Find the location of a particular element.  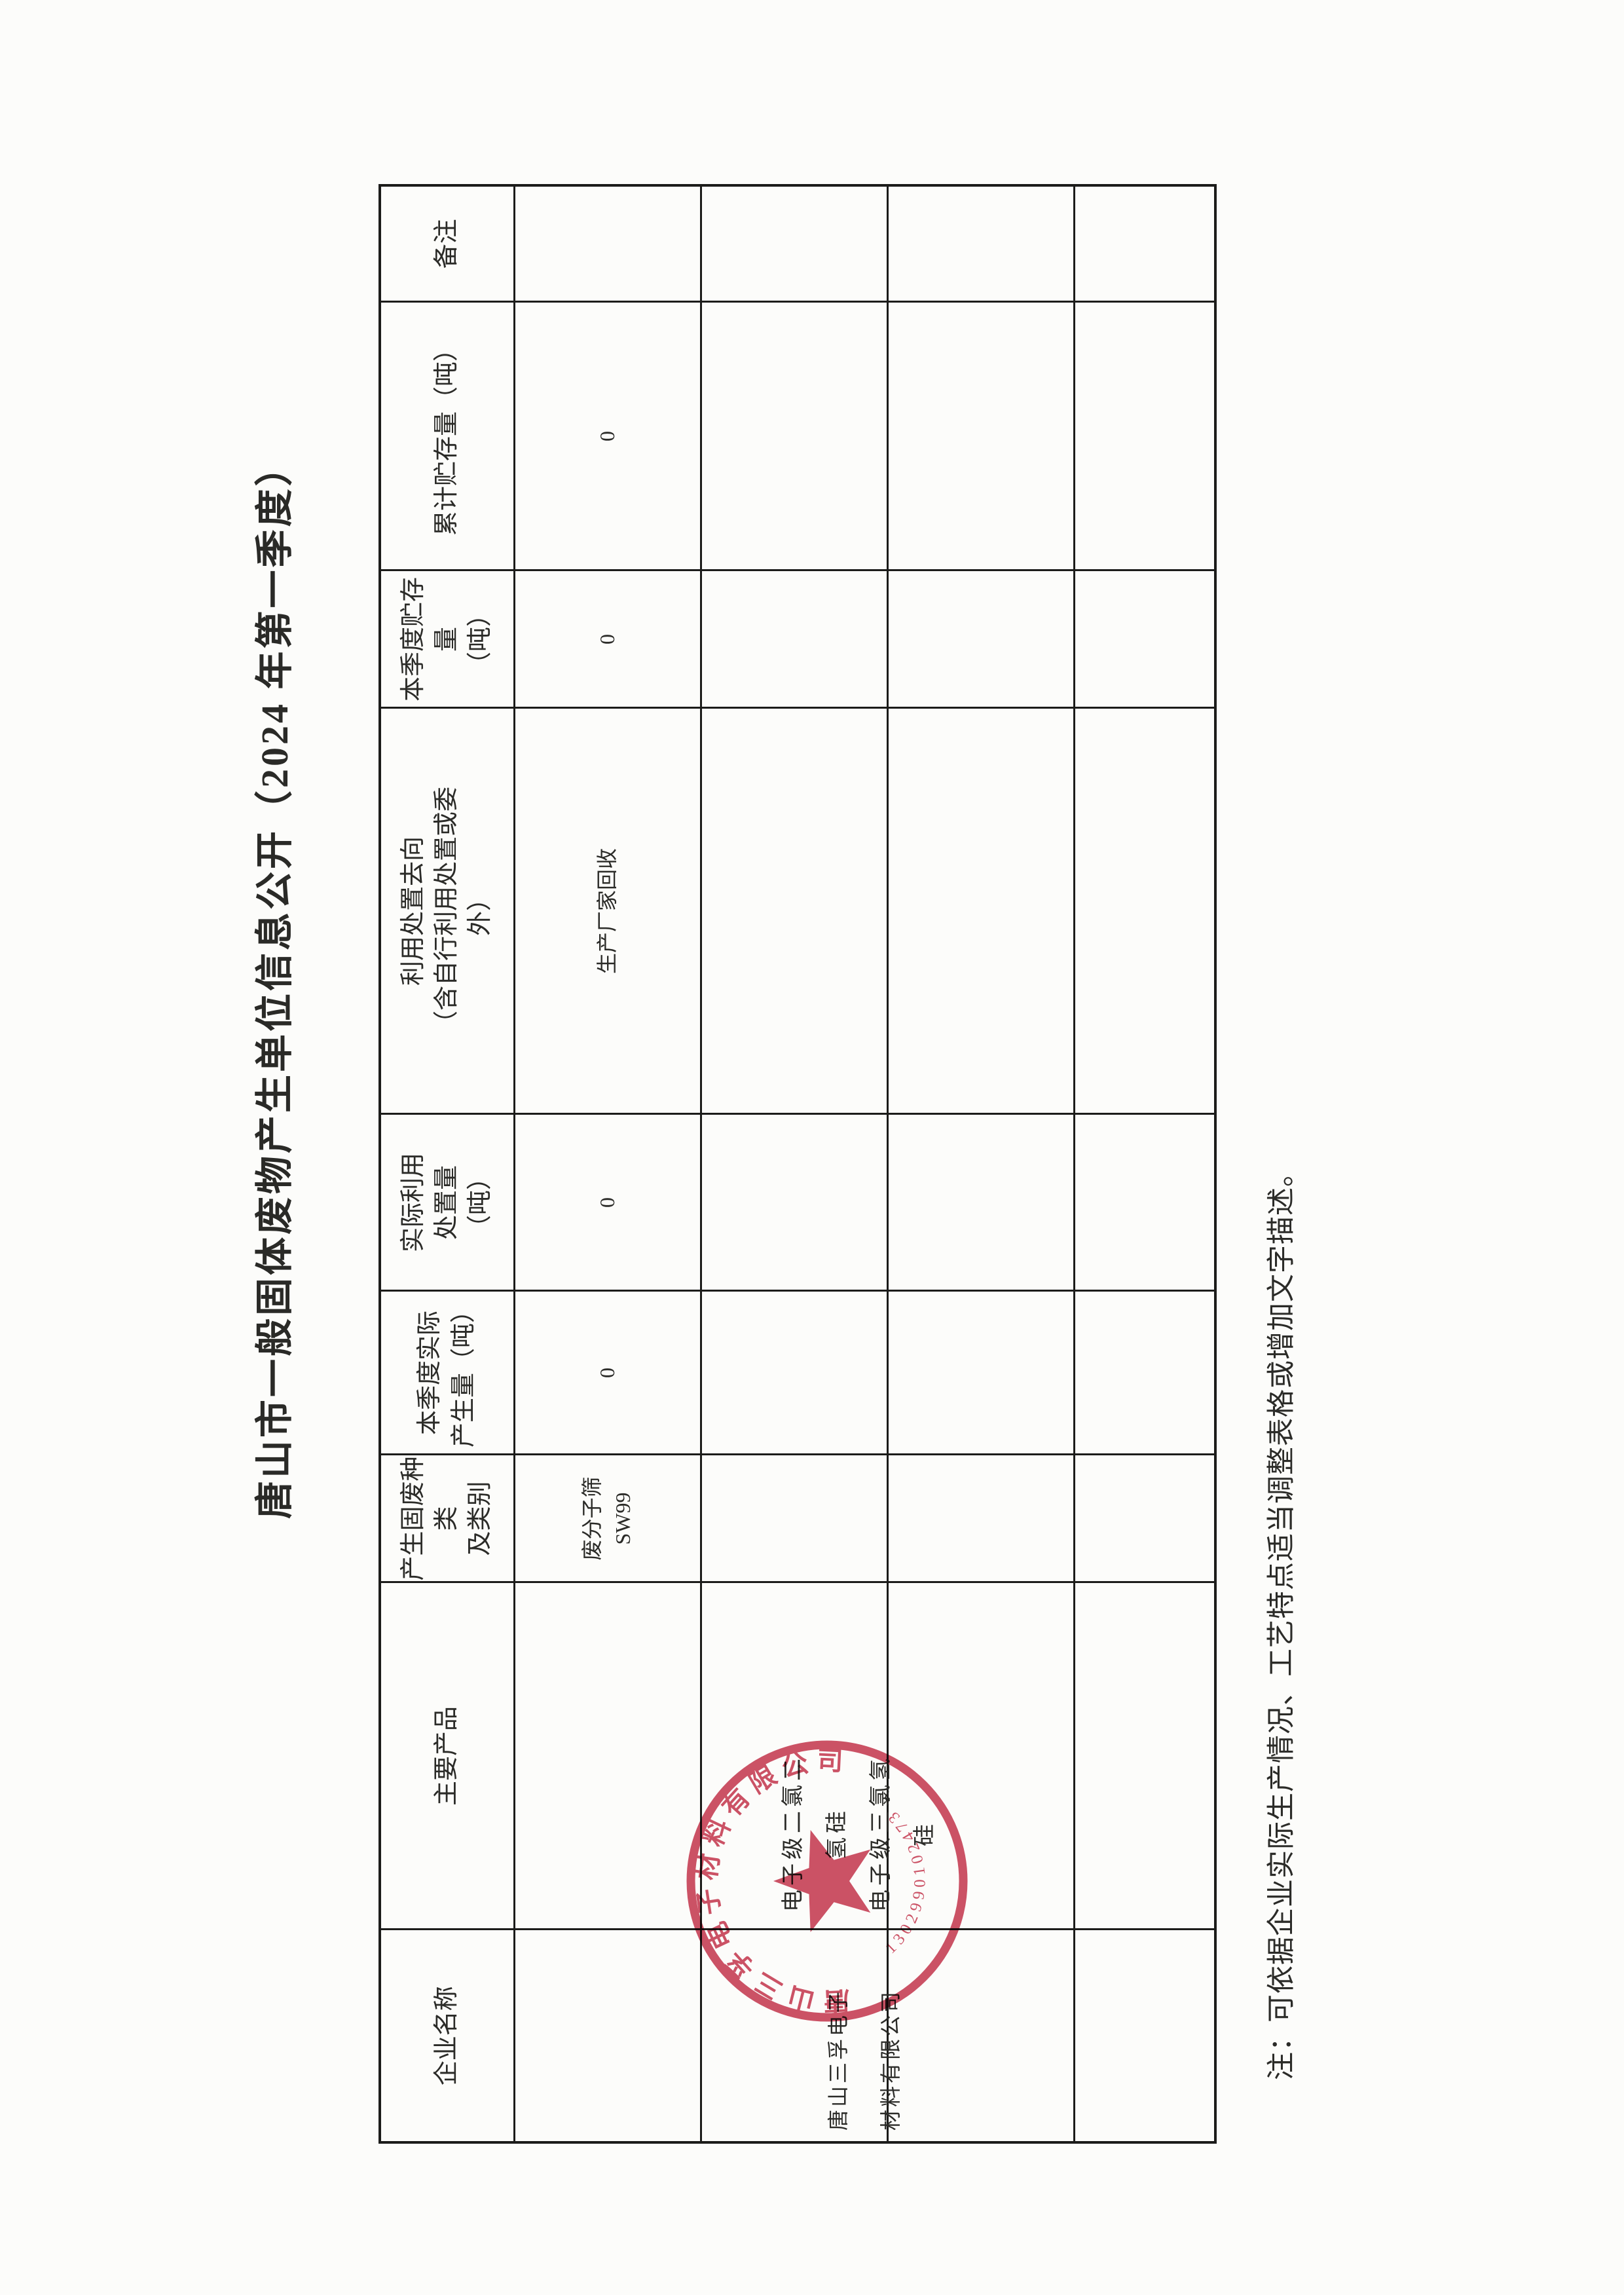

cell-cumulative-storage: 0 is located at coordinates (607, 436).